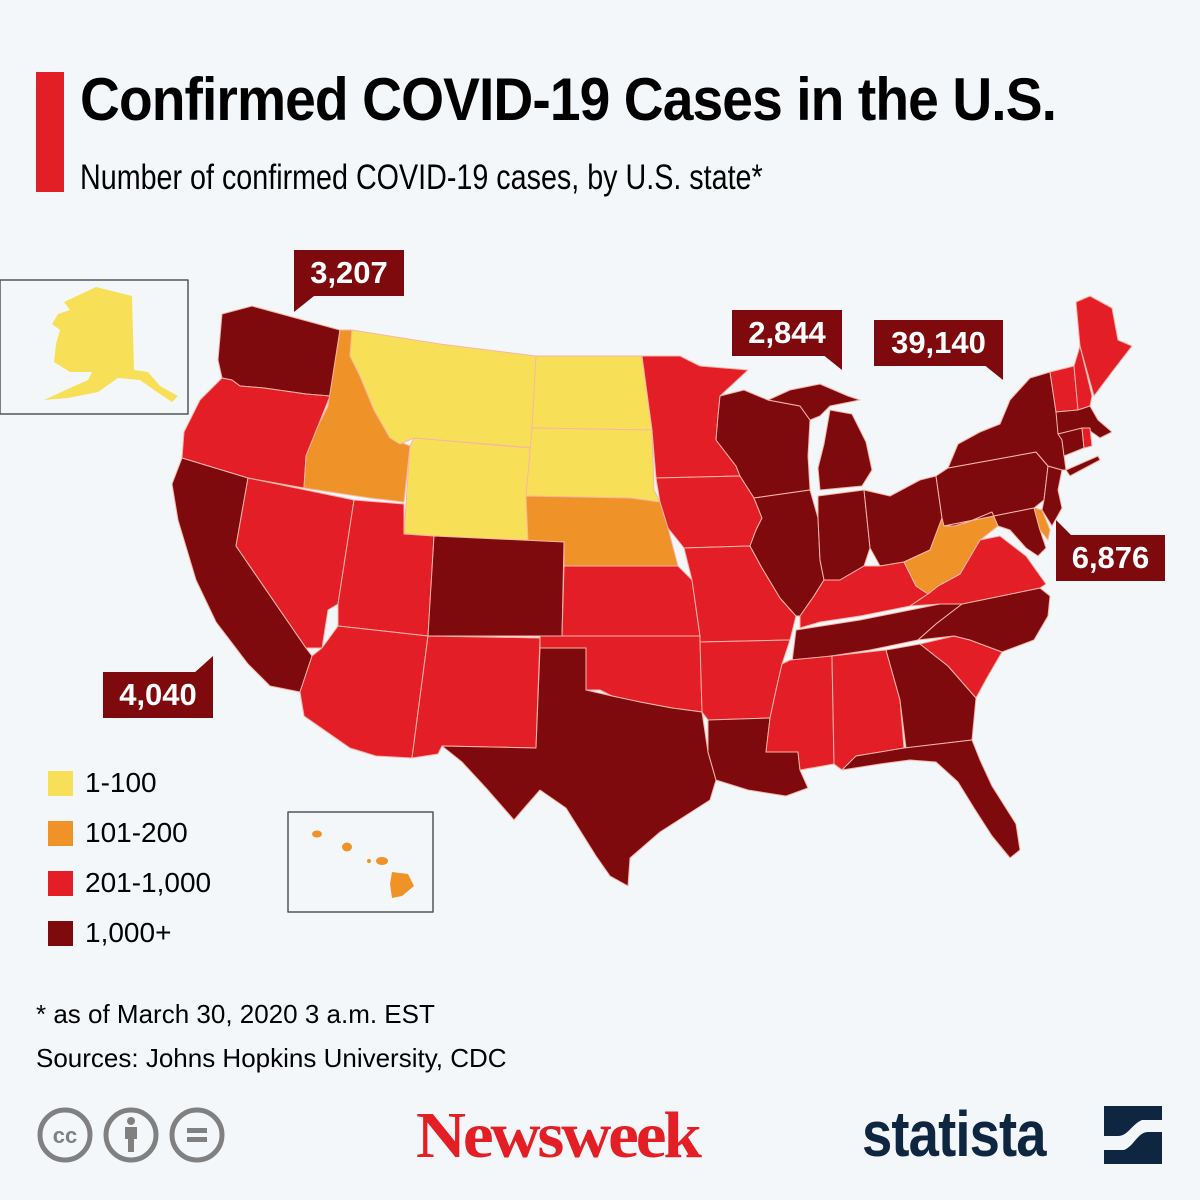  What do you see at coordinates (1110, 558) in the screenshot?
I see `callout-new-jersey: 6,876` at bounding box center [1110, 558].